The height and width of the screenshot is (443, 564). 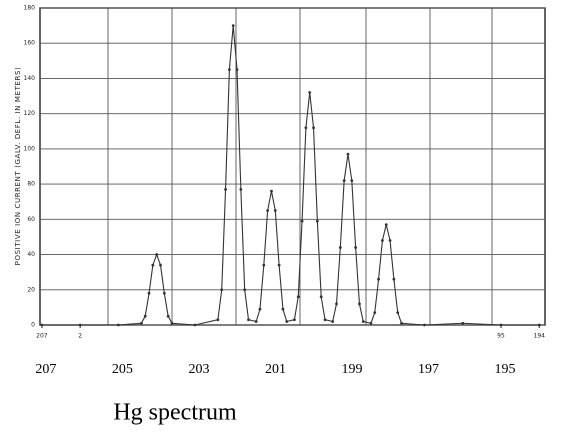 I want to click on mass-label: 197, so click(x=428, y=369).